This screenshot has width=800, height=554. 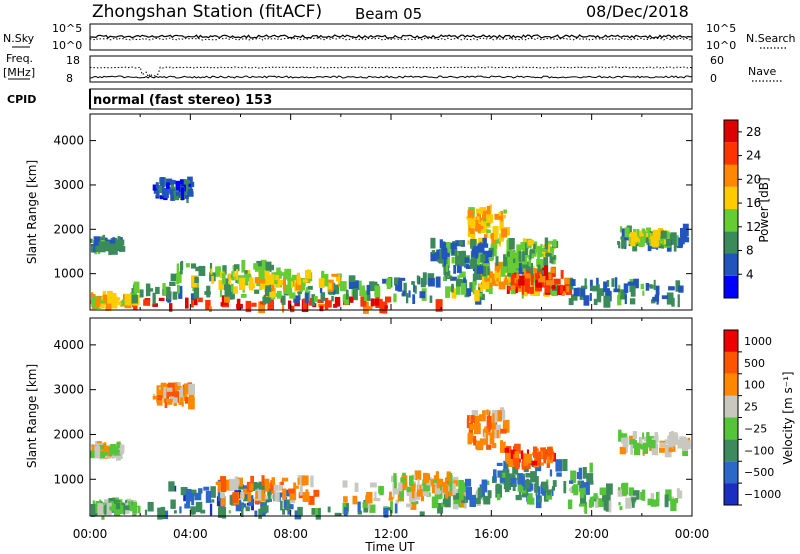 I want to click on nsearch-label: N.Search, so click(x=771, y=38).